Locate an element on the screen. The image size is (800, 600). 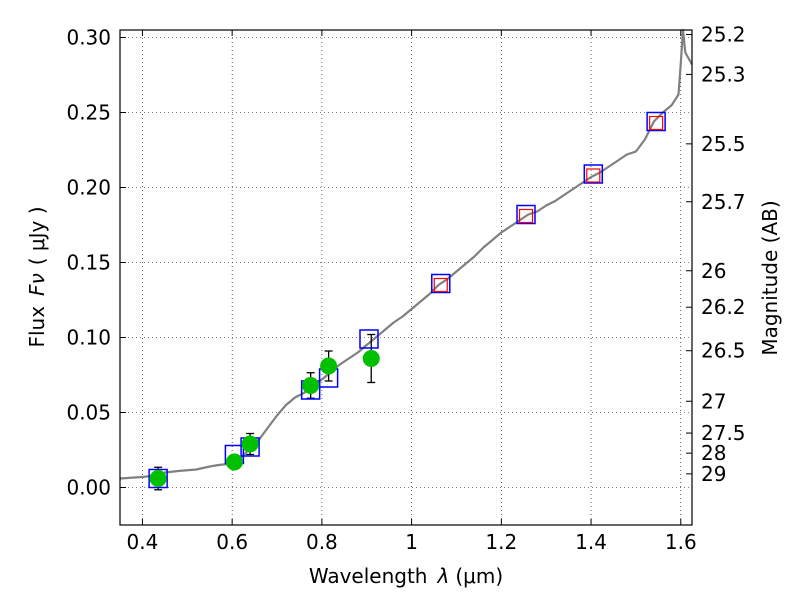
error-bars is located at coordinates (265, 412).